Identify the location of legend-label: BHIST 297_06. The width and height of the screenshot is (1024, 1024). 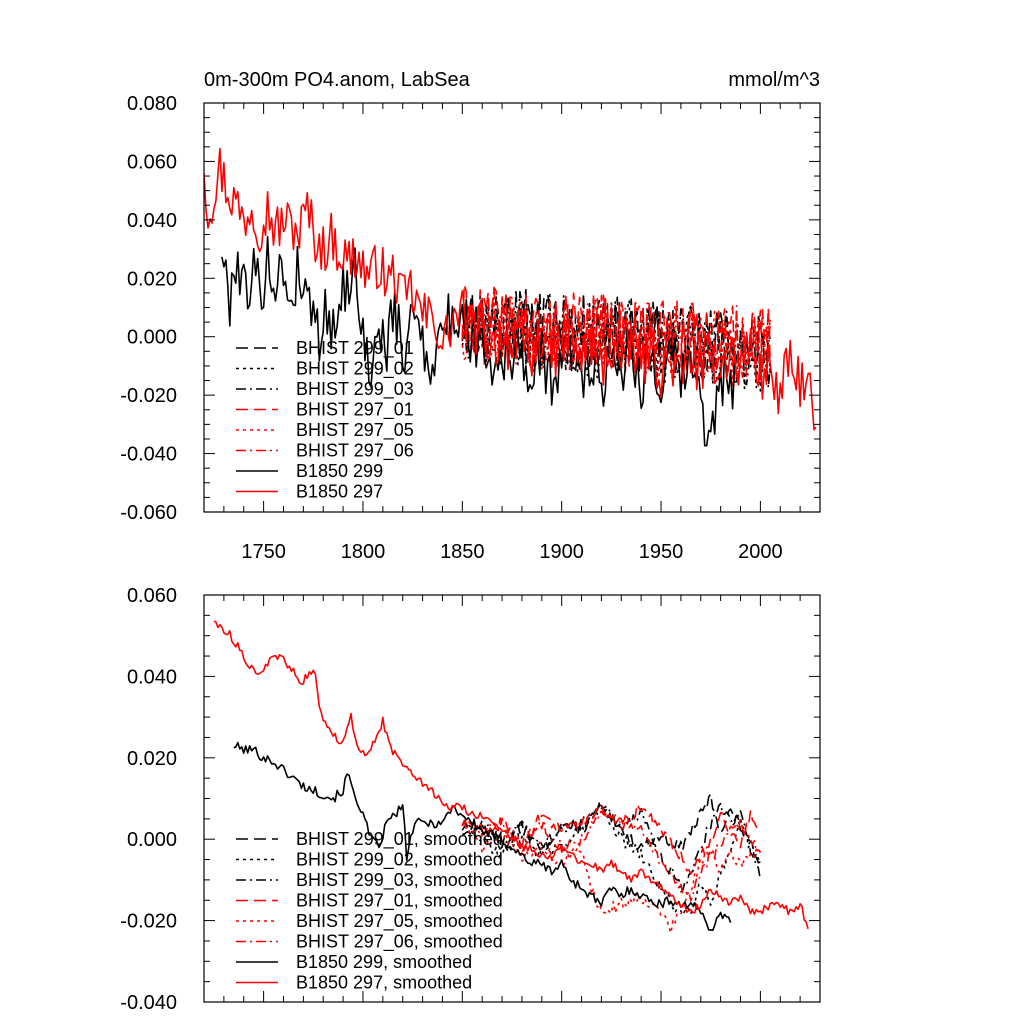
(355, 451).